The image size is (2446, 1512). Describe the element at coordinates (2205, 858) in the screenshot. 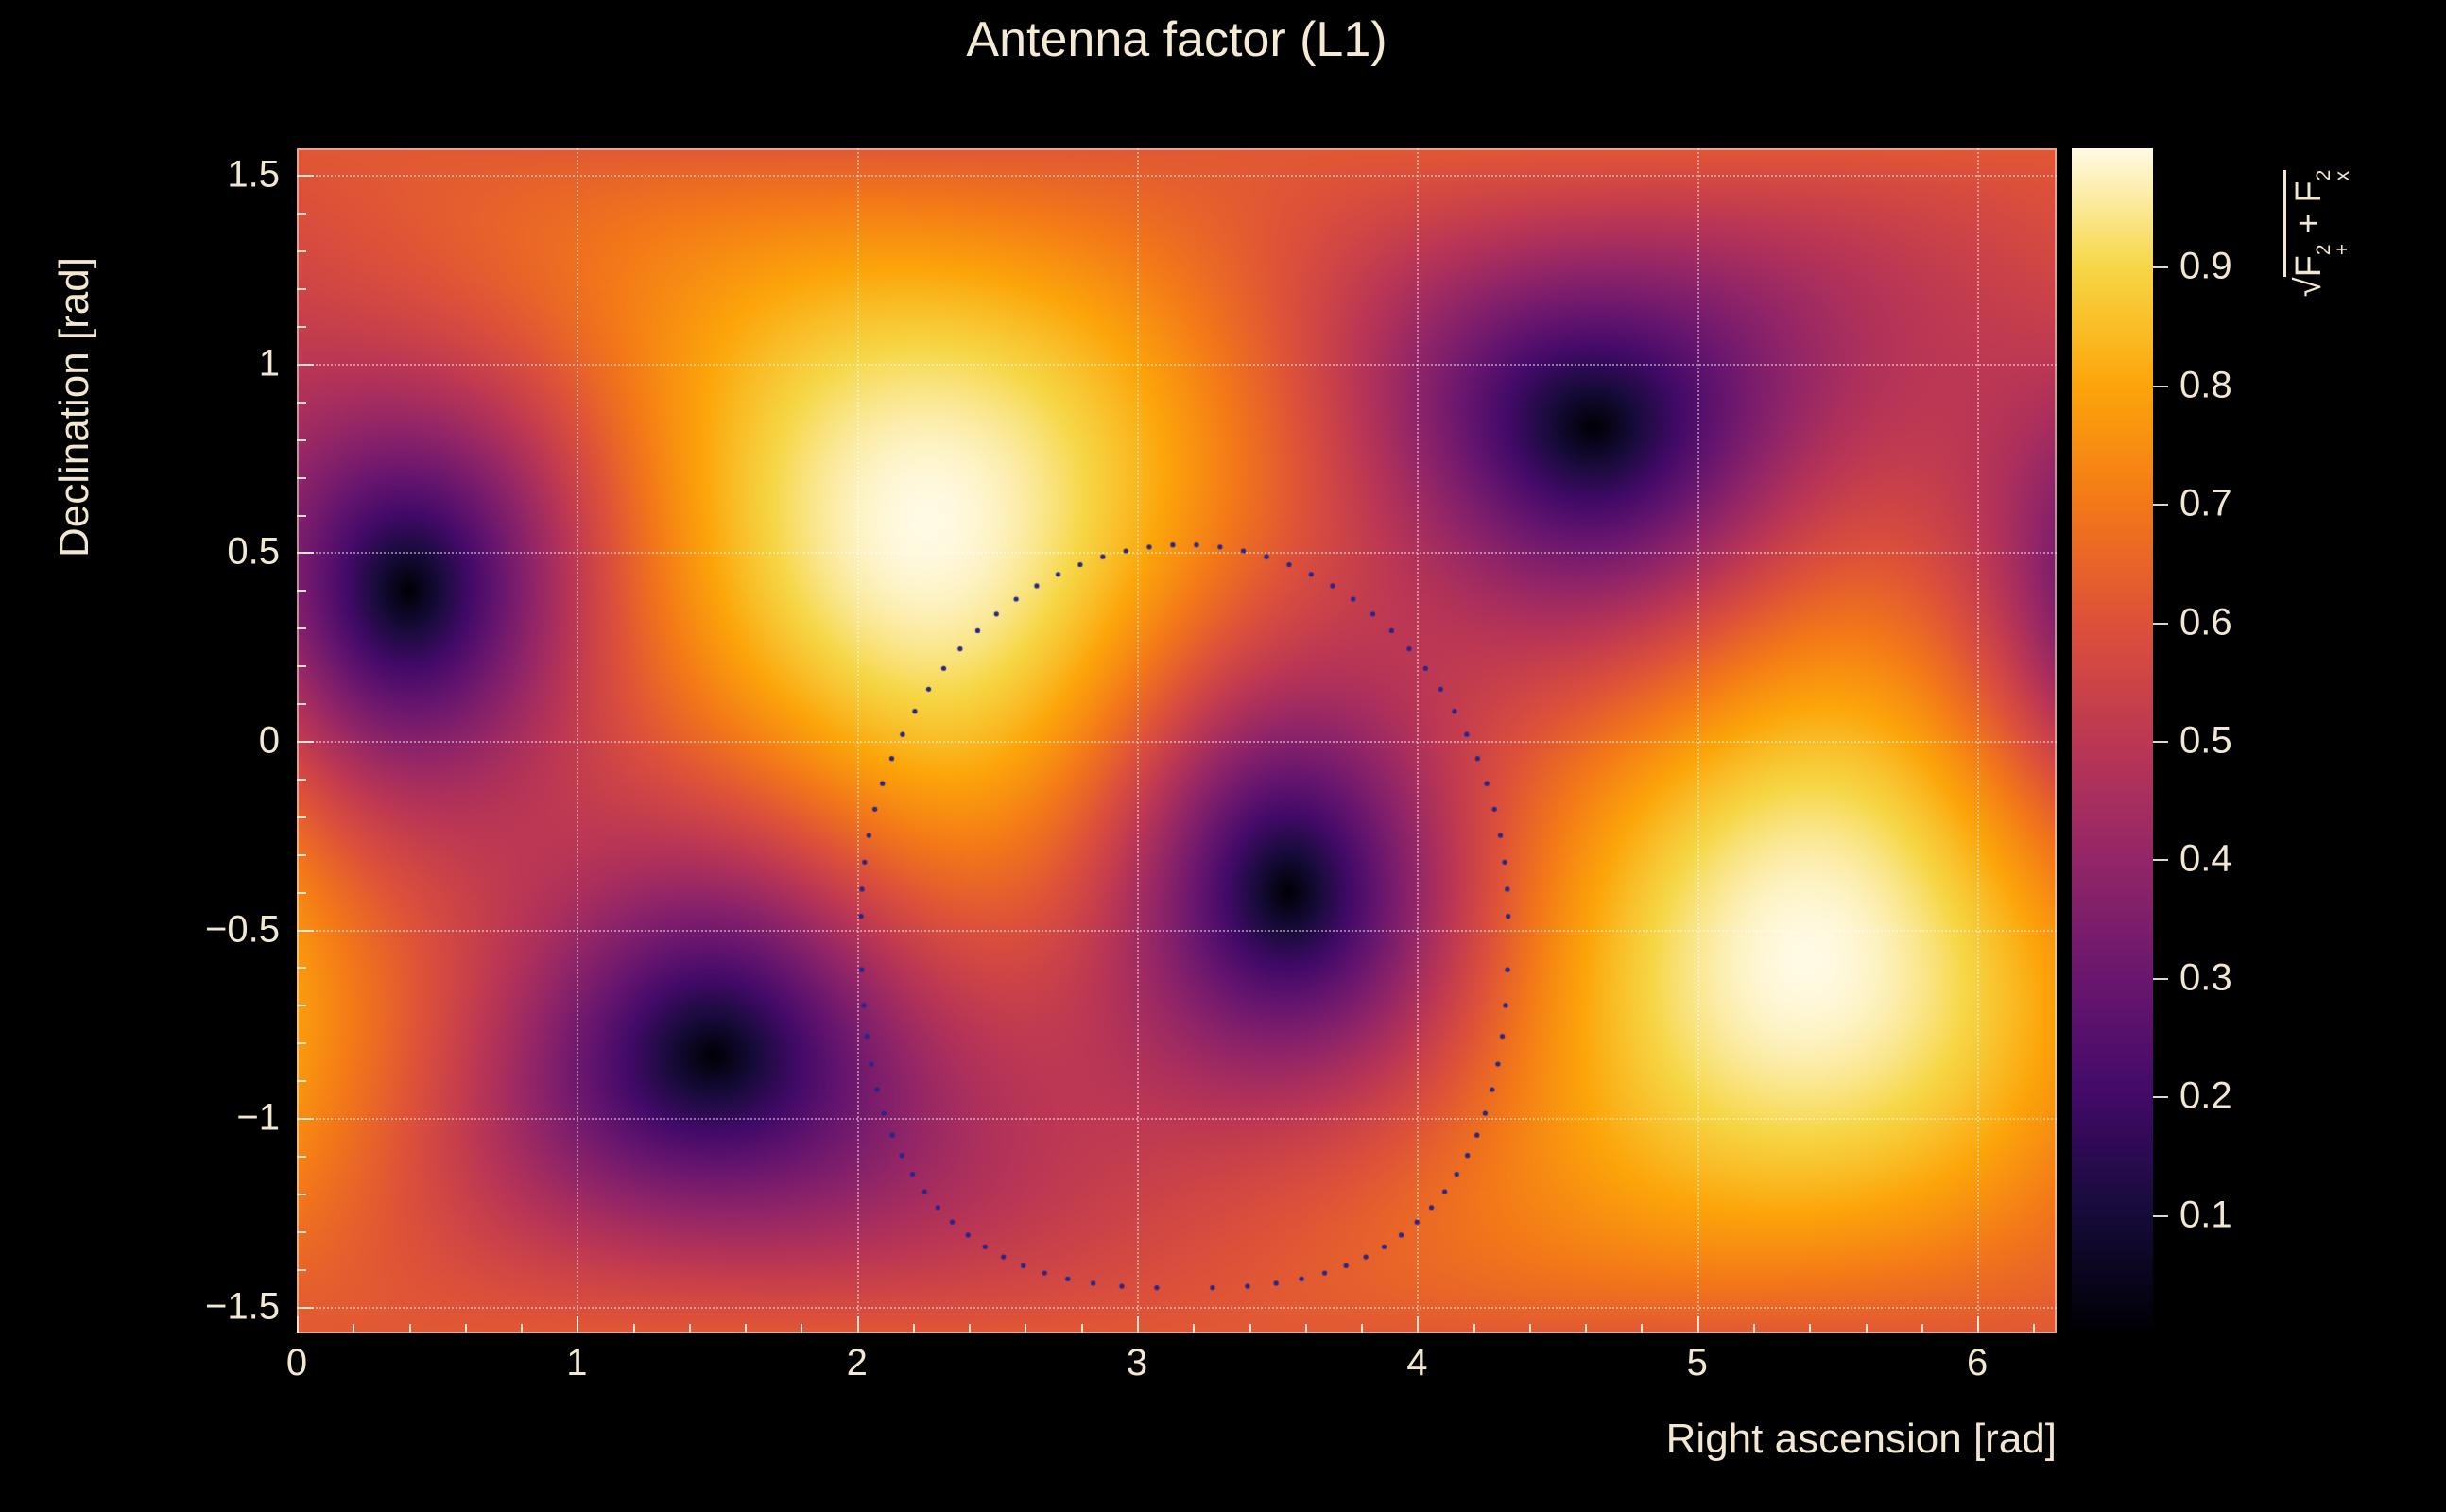

I see `colorbar-tick-label: 0.4` at that location.